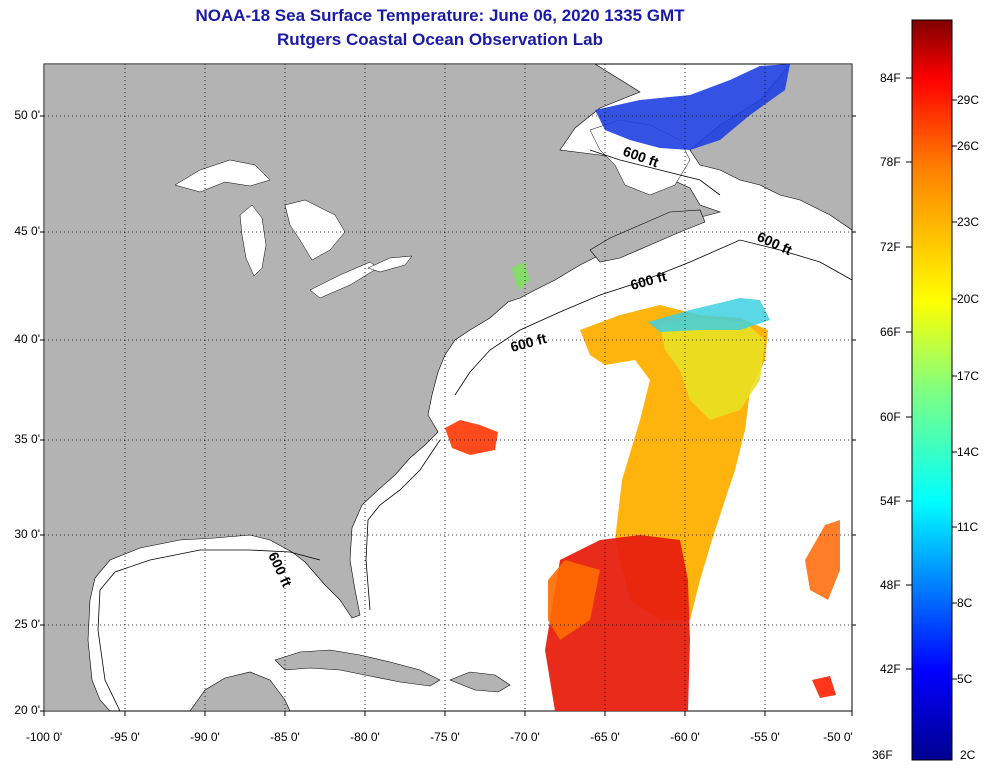 Image resolution: width=984 pixels, height=770 pixels. Describe the element at coordinates (445, 737) in the screenshot. I see `lon-label-75: -75 0'` at that location.